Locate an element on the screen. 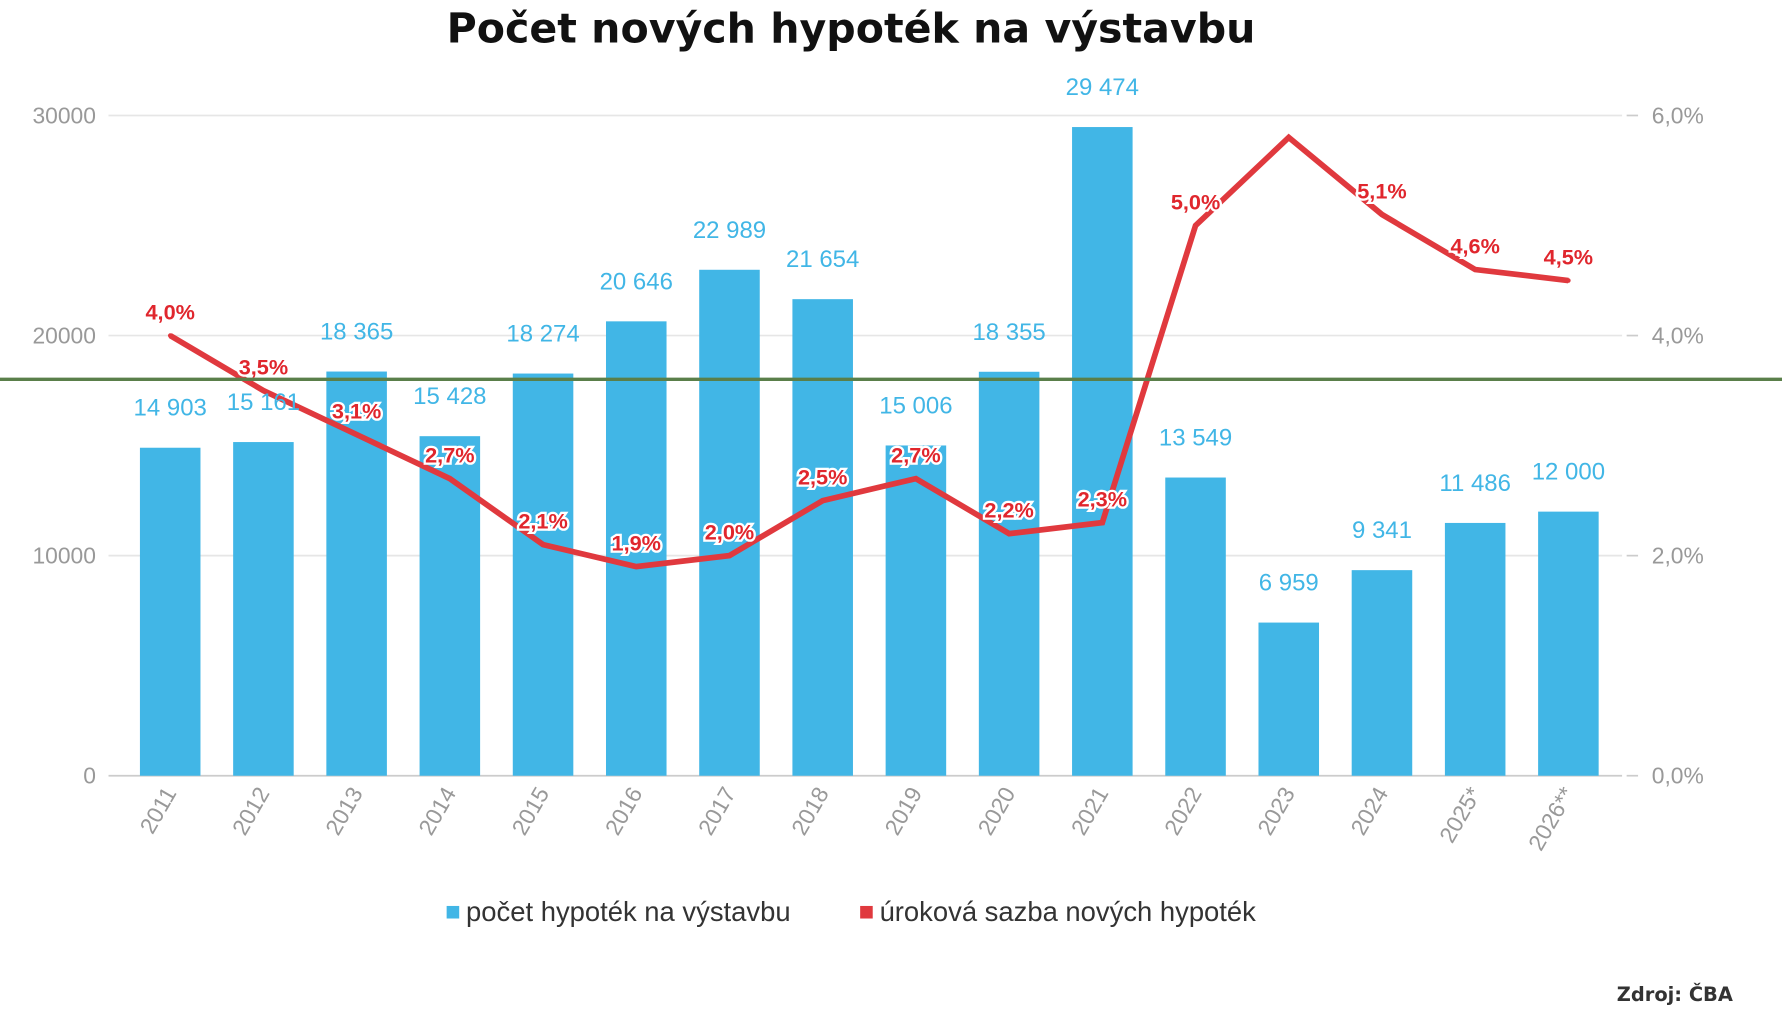 The image size is (1782, 1010). rate-value-label: 2,2% is located at coordinates (1008, 510).